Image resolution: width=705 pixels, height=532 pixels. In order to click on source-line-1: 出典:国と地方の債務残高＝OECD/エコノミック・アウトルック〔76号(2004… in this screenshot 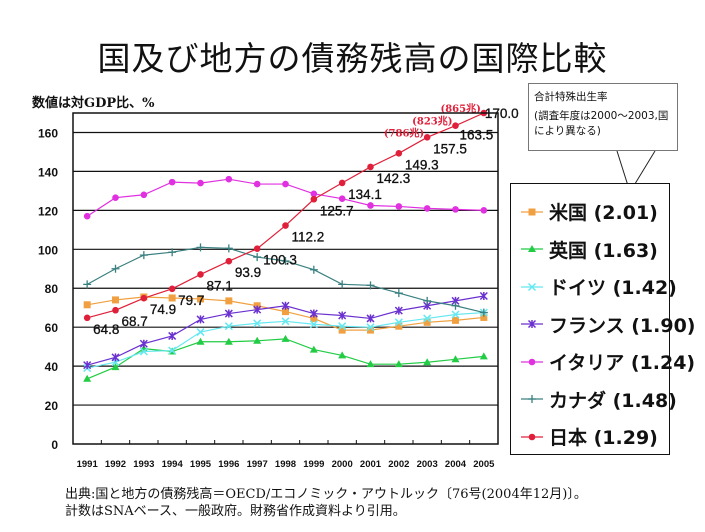, I will do `click(326, 494)`.